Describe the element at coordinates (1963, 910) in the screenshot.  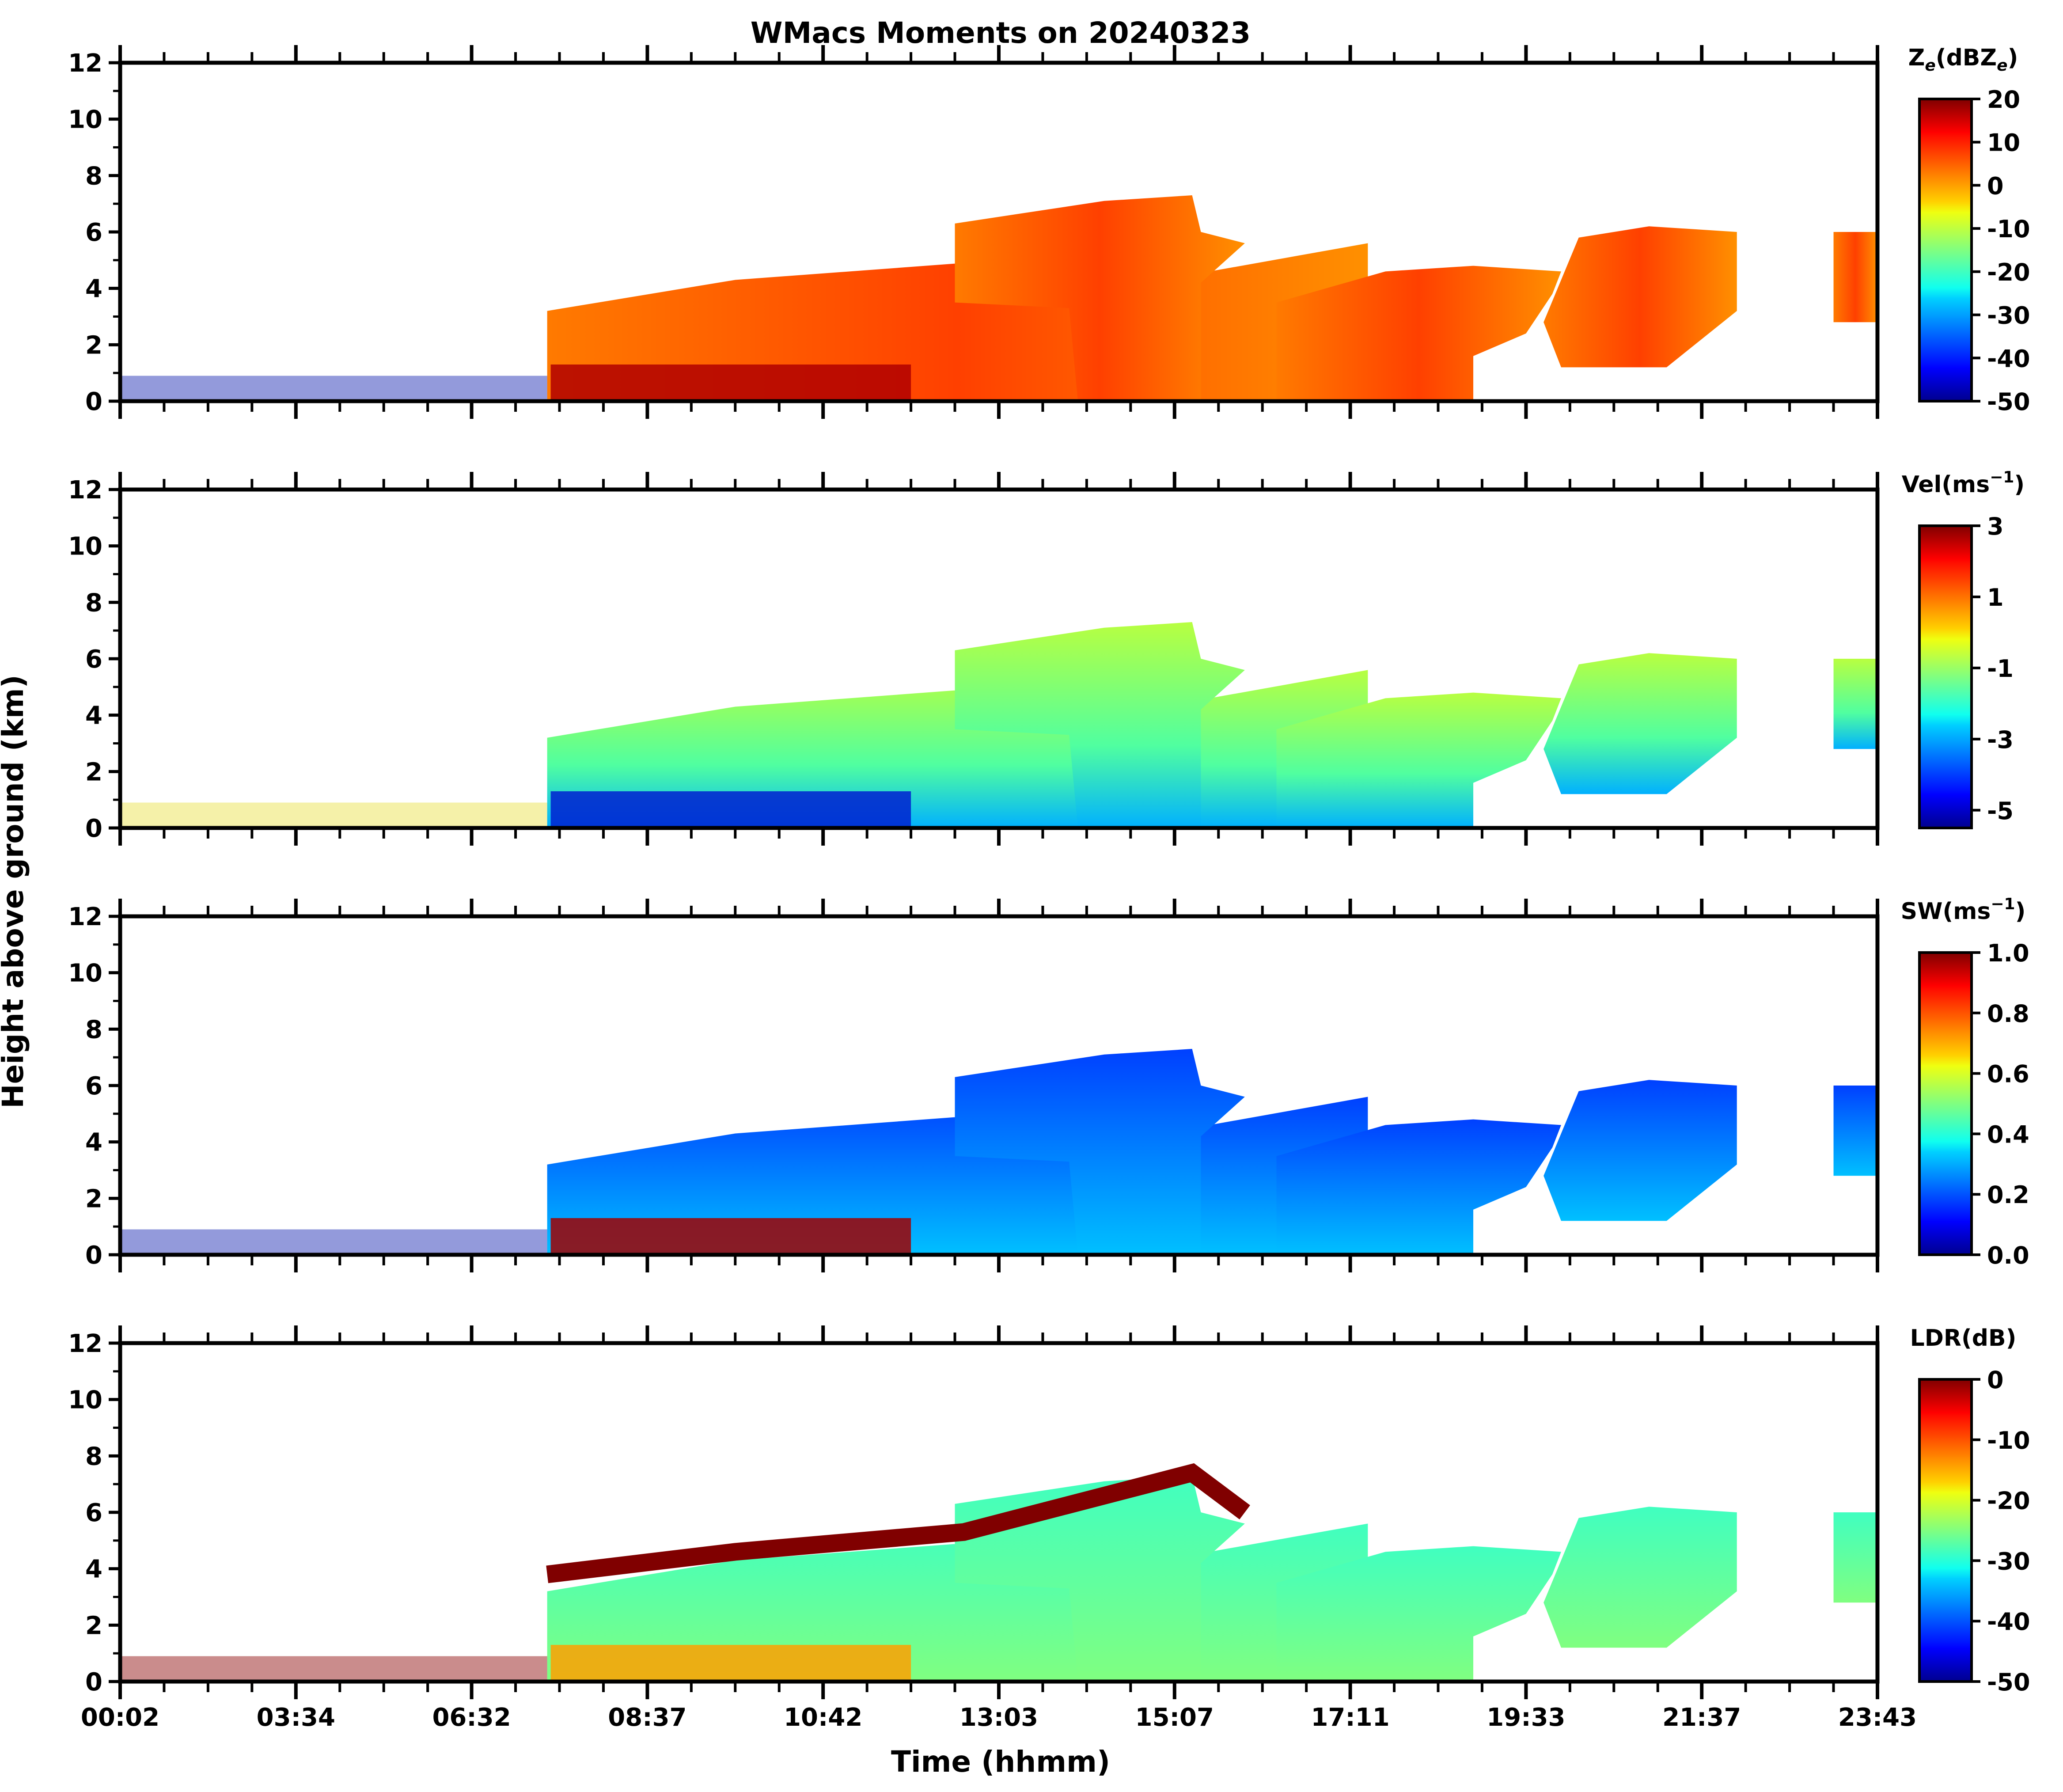
I see `colorbar-label: SW(ms−1)` at that location.